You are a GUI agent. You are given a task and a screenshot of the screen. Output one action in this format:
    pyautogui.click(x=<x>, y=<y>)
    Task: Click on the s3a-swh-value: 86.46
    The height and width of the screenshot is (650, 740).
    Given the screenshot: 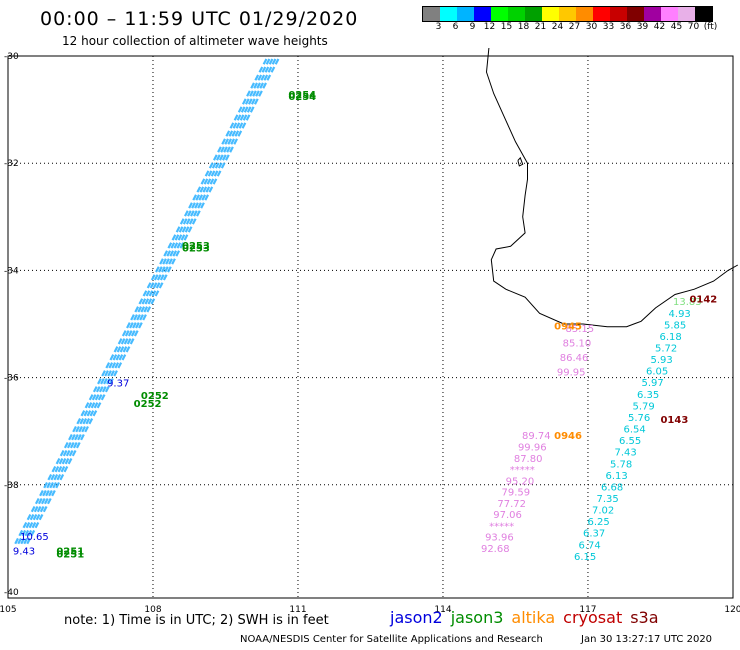 What is the action you would take?
    pyautogui.click(x=574, y=358)
    